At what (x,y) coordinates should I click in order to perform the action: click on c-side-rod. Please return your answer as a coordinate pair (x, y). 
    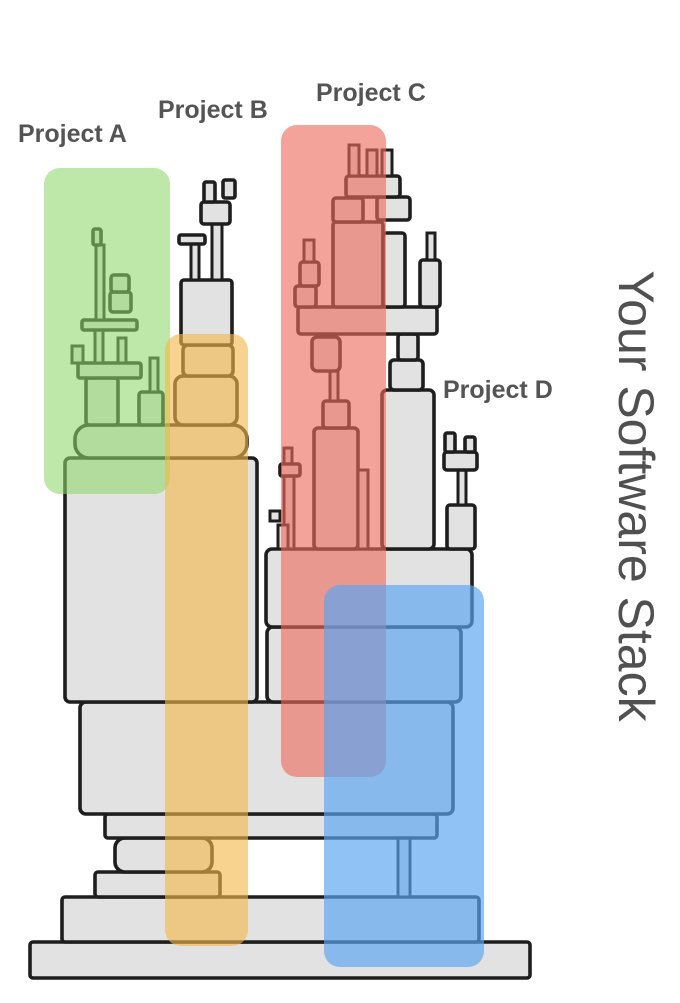
    Looking at the image, I should click on (430, 283).